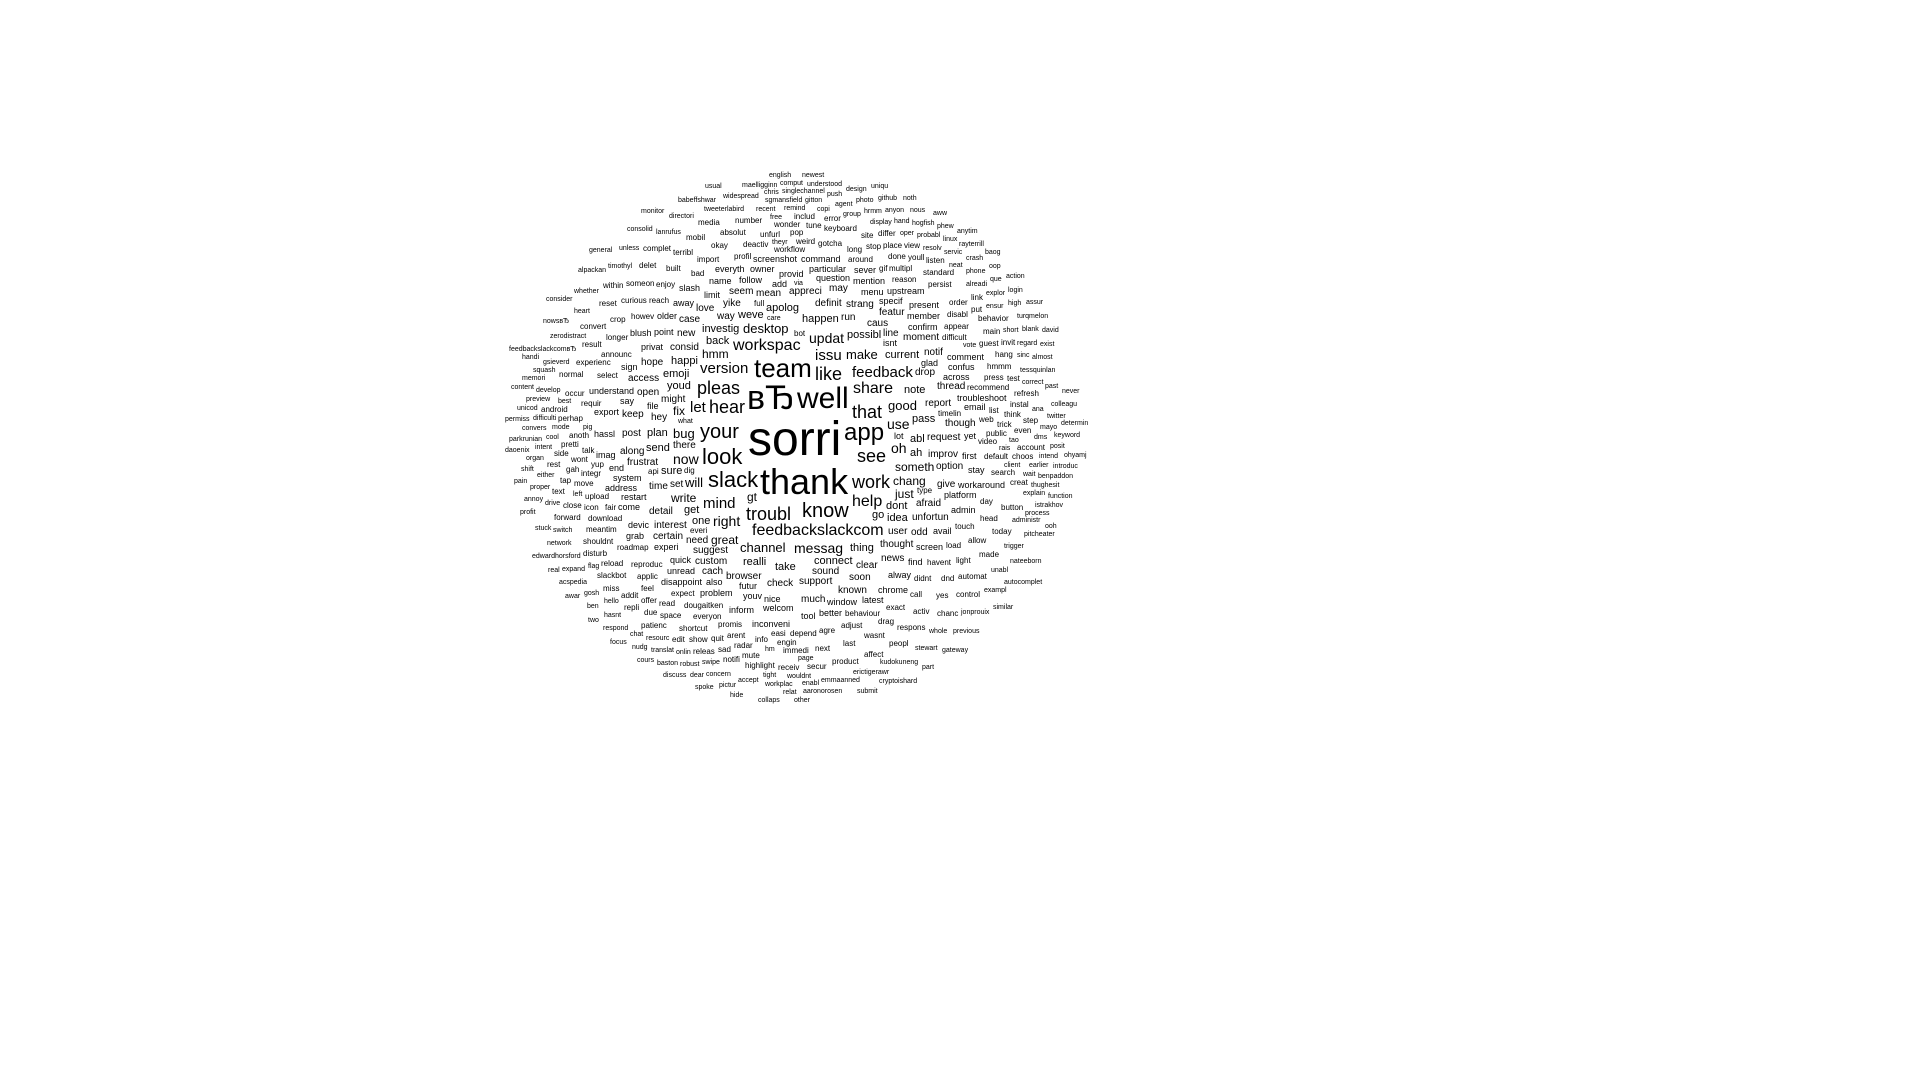 This screenshot has height=1080, width=1920. Describe the element at coordinates (976, 470) in the screenshot. I see `word: stay` at that location.